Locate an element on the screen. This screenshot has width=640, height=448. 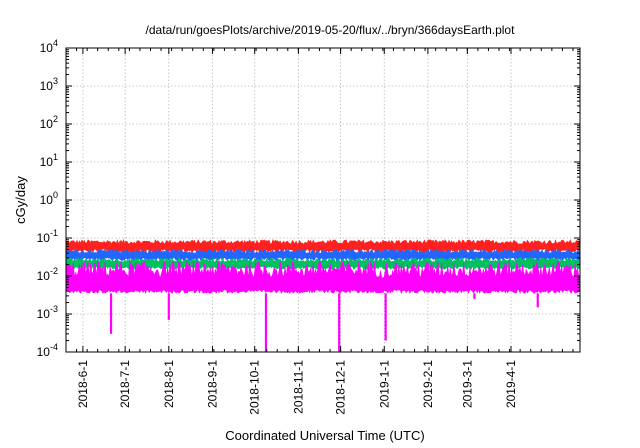
x-tick-label: 2018-6-1 is located at coordinates (83, 384).